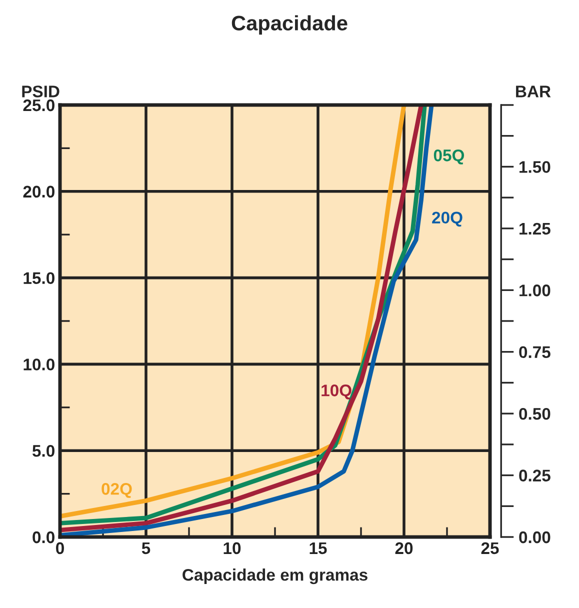  Describe the element at coordinates (41, 92) in the screenshot. I see `y-axis-title: PSID` at that location.